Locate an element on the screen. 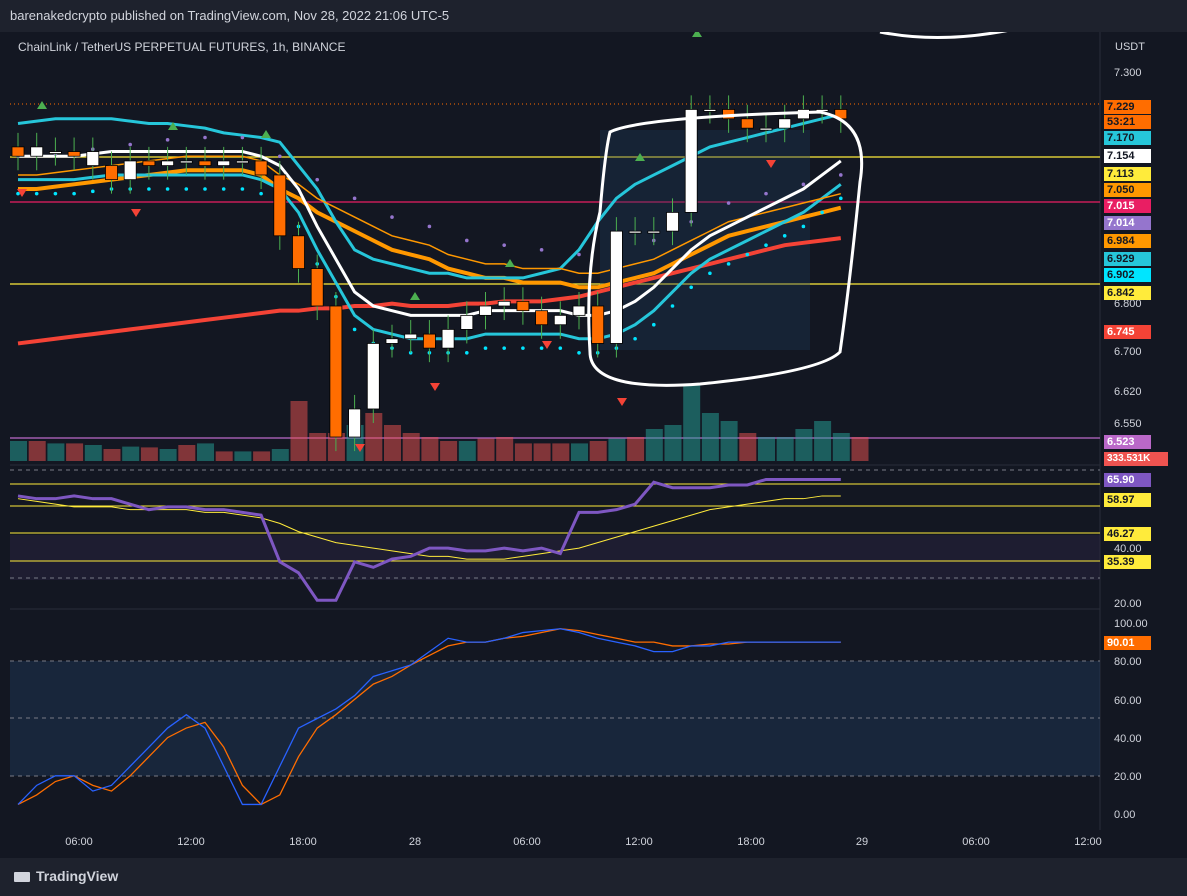 The width and height of the screenshot is (1187, 896). price-axis-tick: 6.550 is located at coordinates (1128, 424).